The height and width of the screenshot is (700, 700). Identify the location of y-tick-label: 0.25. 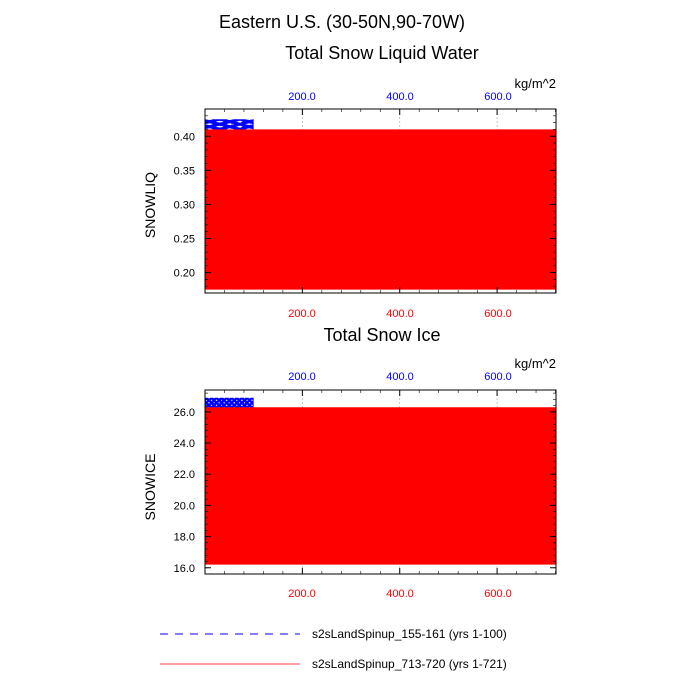
(184, 240).